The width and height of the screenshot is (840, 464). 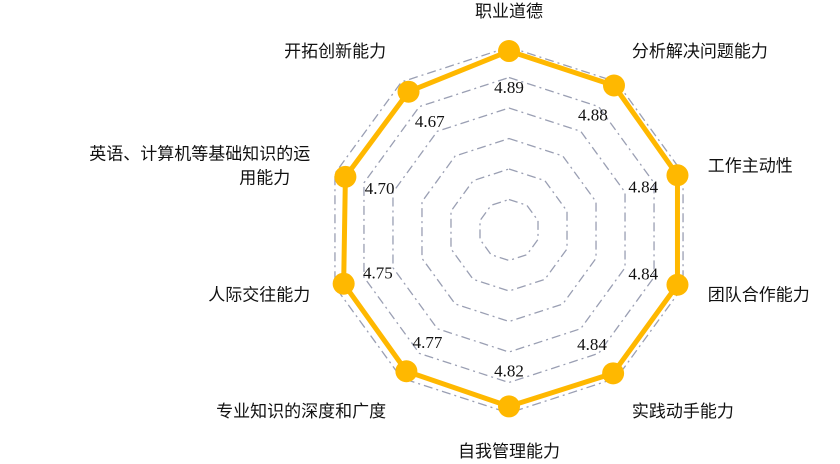 I want to click on category-label: 自我管理能力, so click(x=509, y=452).